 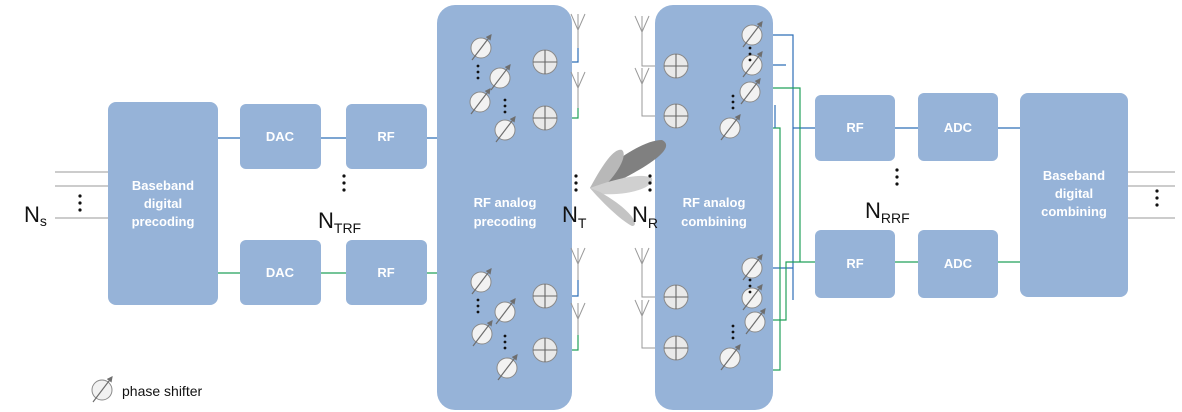 I want to click on tx-rf-block-1: RF, so click(x=386, y=136).